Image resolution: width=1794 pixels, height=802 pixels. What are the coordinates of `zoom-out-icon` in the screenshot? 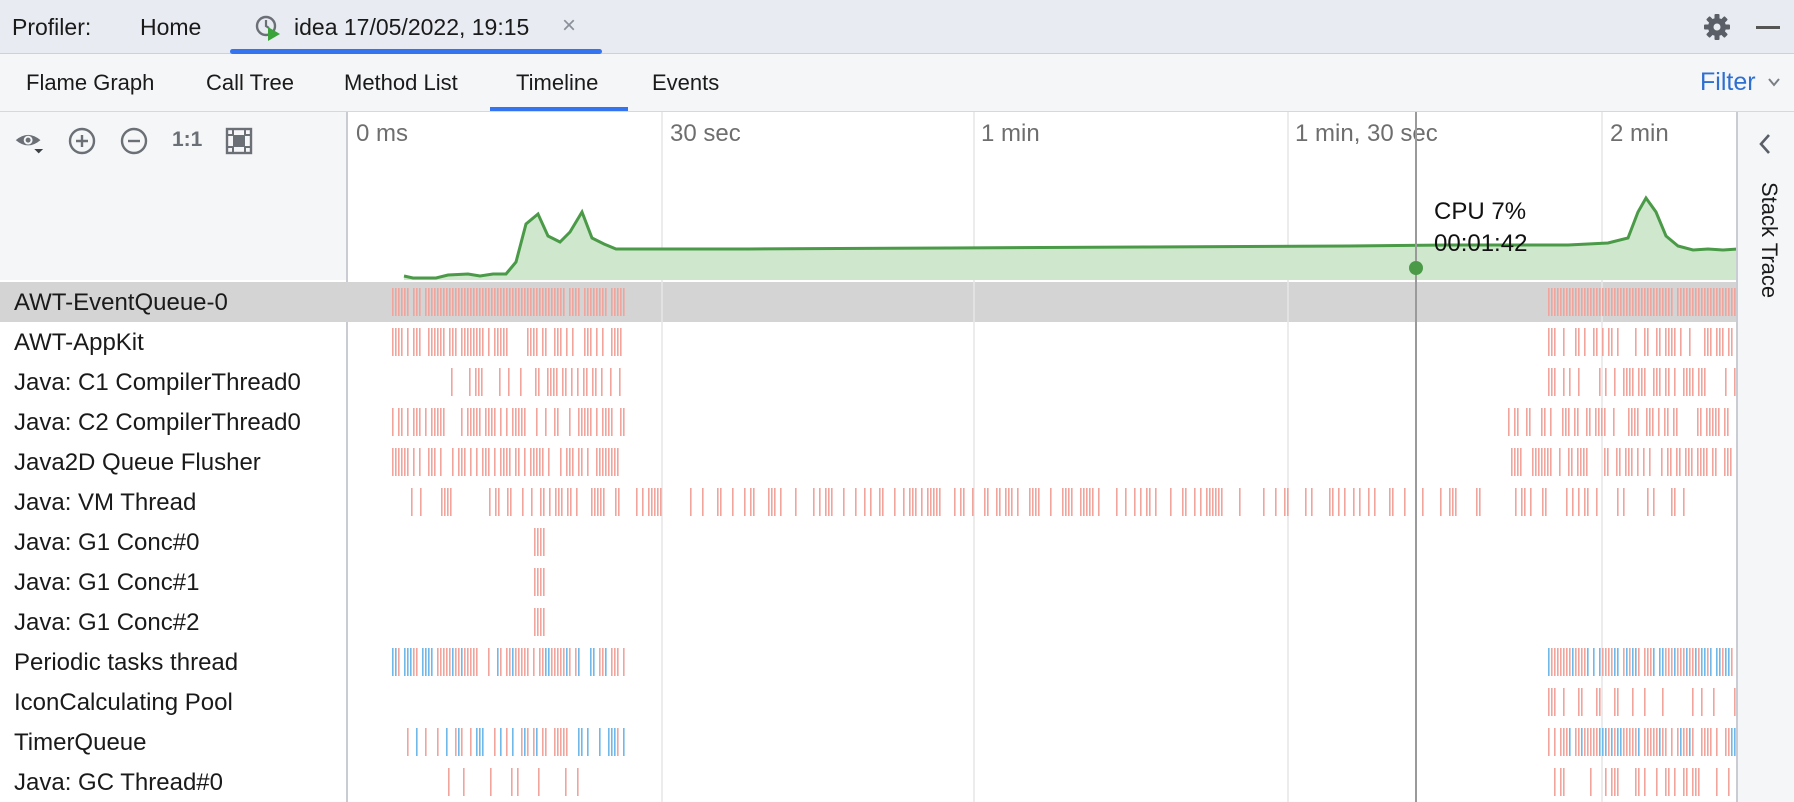 It's located at (134, 141).